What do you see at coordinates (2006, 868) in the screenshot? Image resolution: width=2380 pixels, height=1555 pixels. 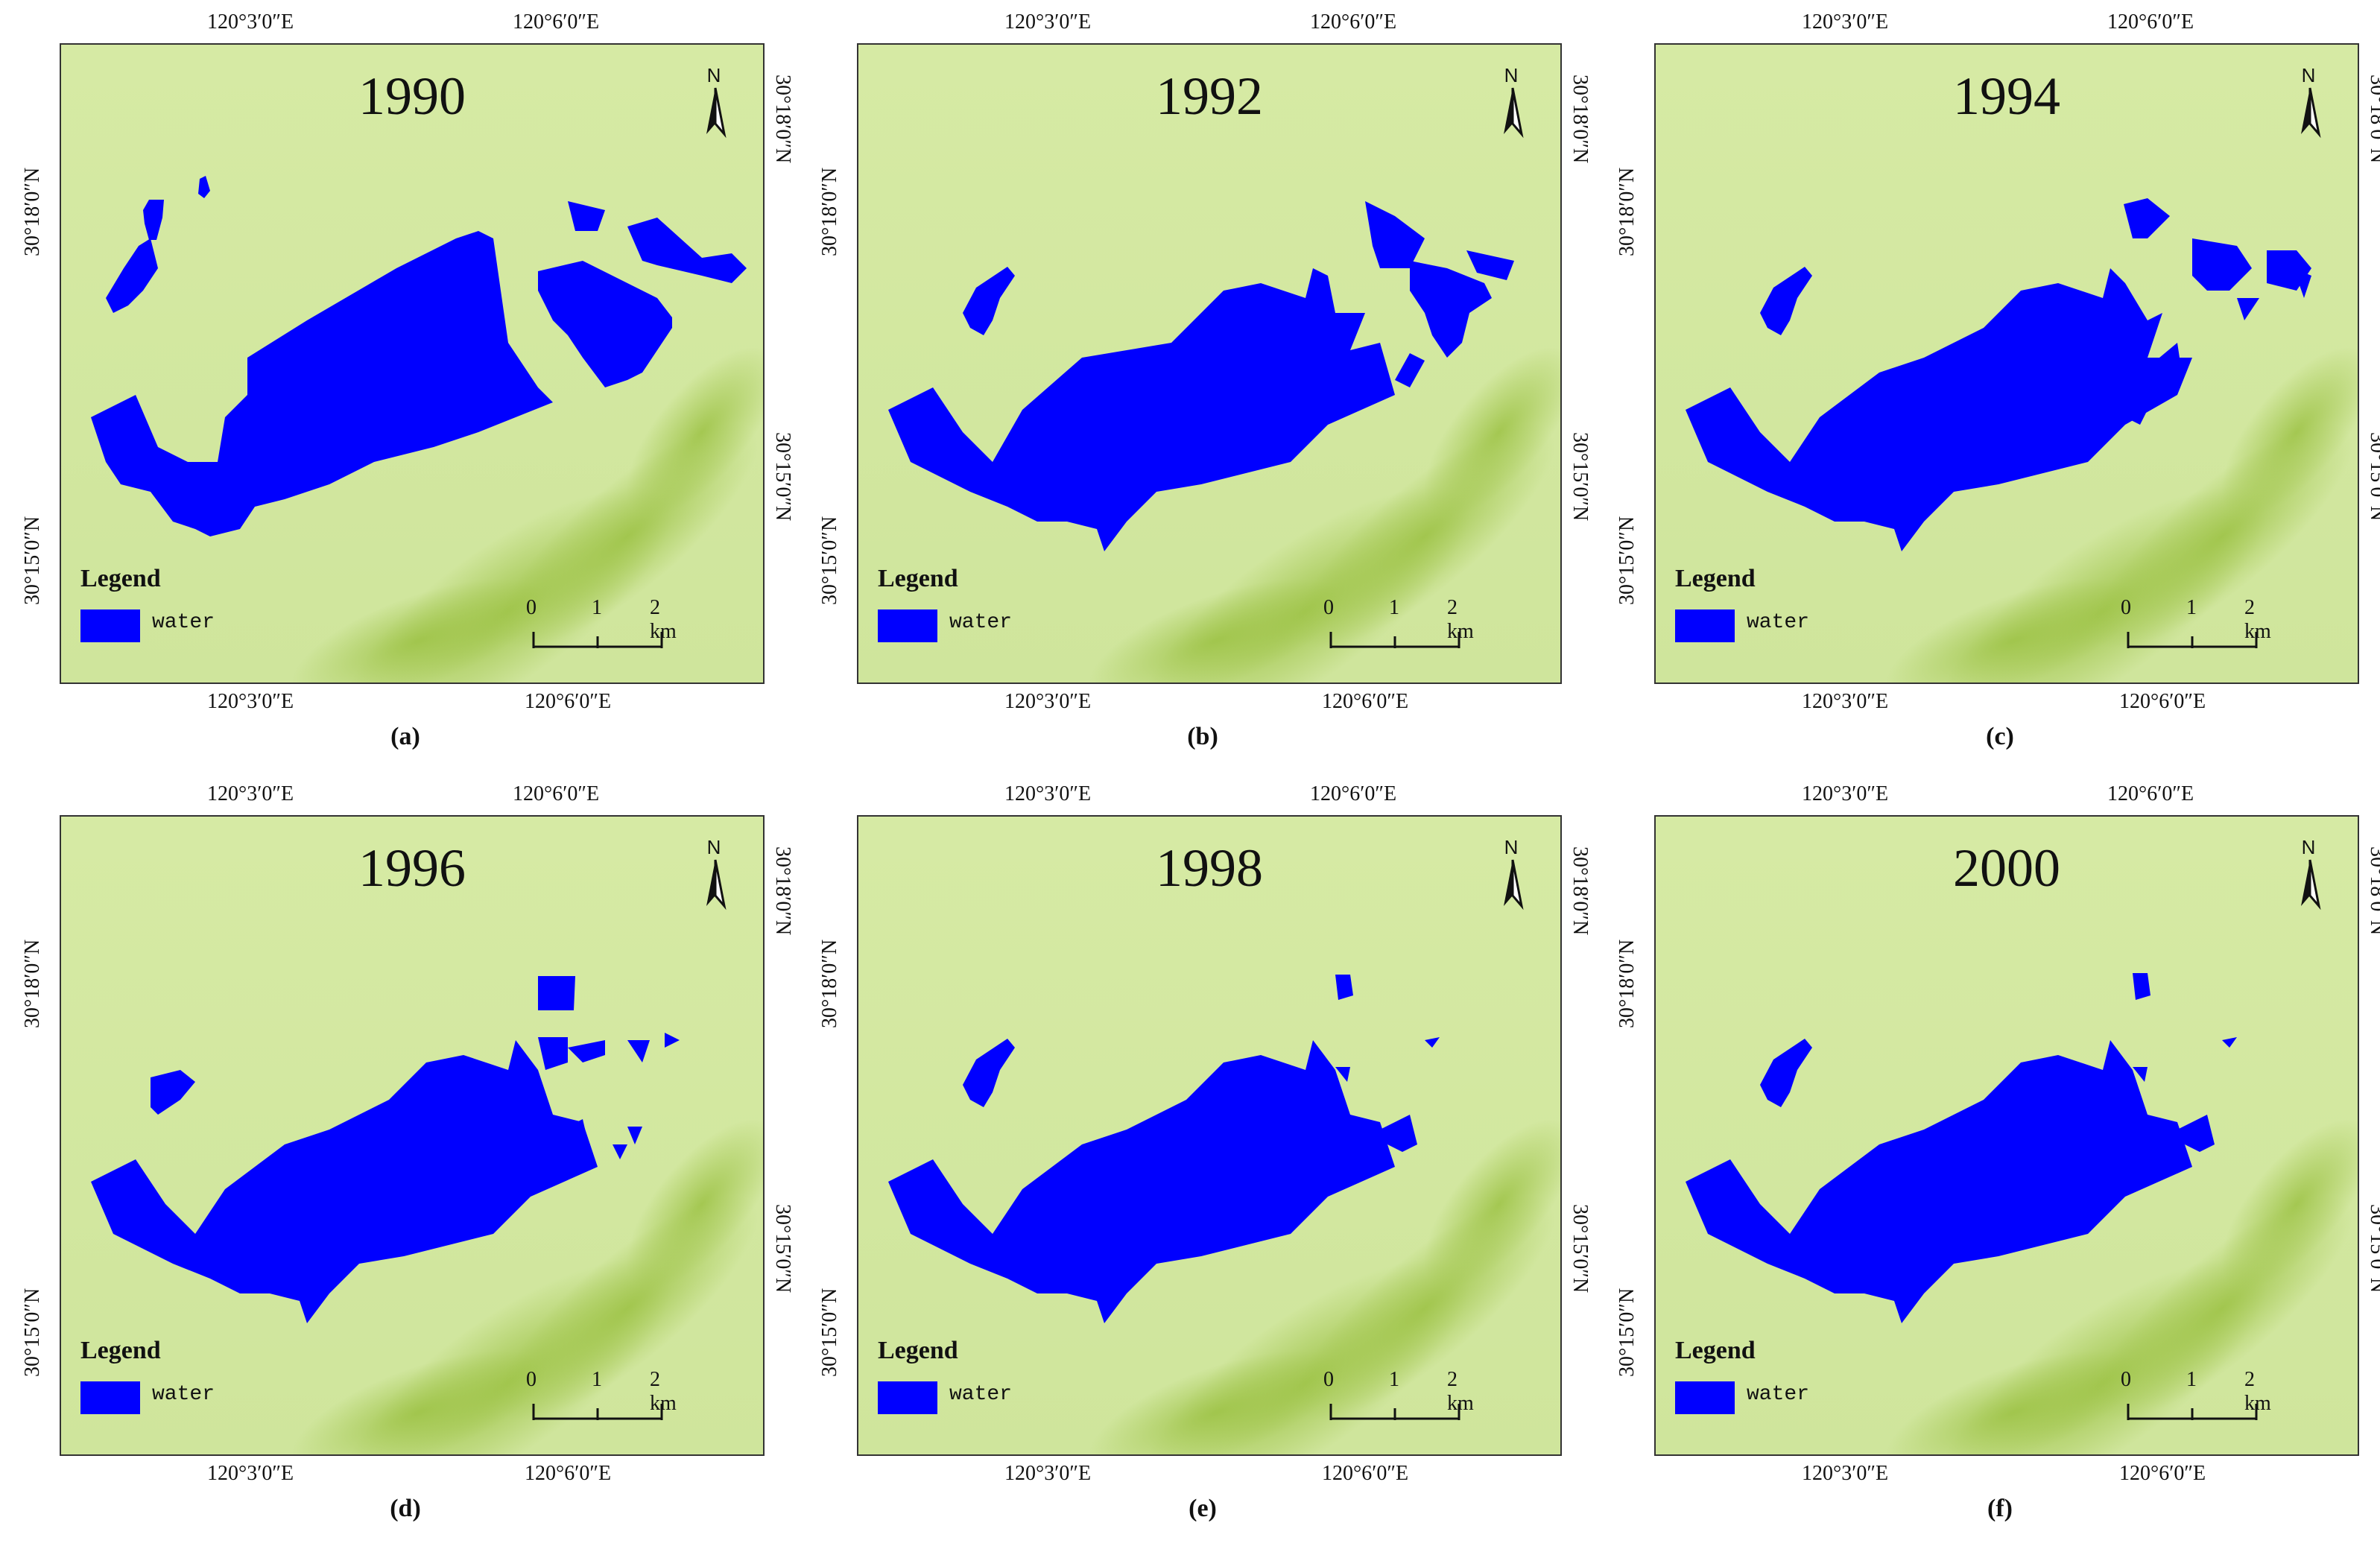 I see `year-title: 2000` at bounding box center [2006, 868].